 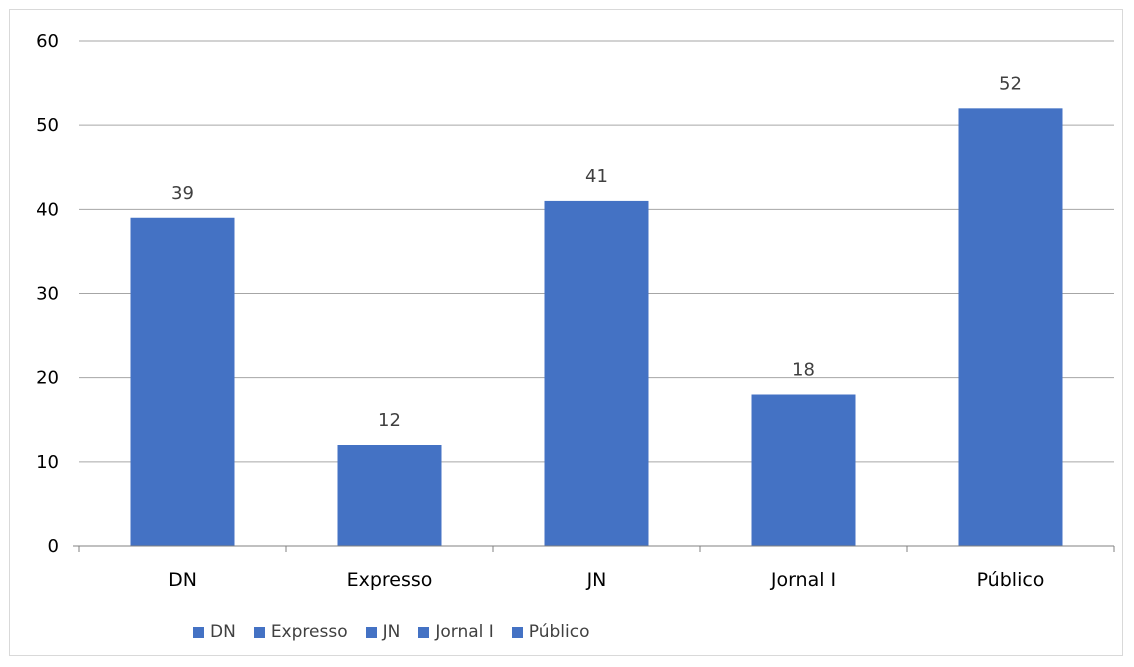 What do you see at coordinates (47, 41) in the screenshot?
I see `y-tick-label: 60` at bounding box center [47, 41].